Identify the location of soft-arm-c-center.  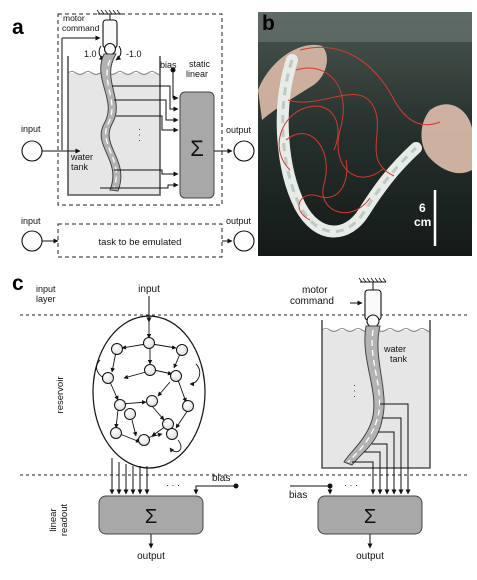
(364, 396).